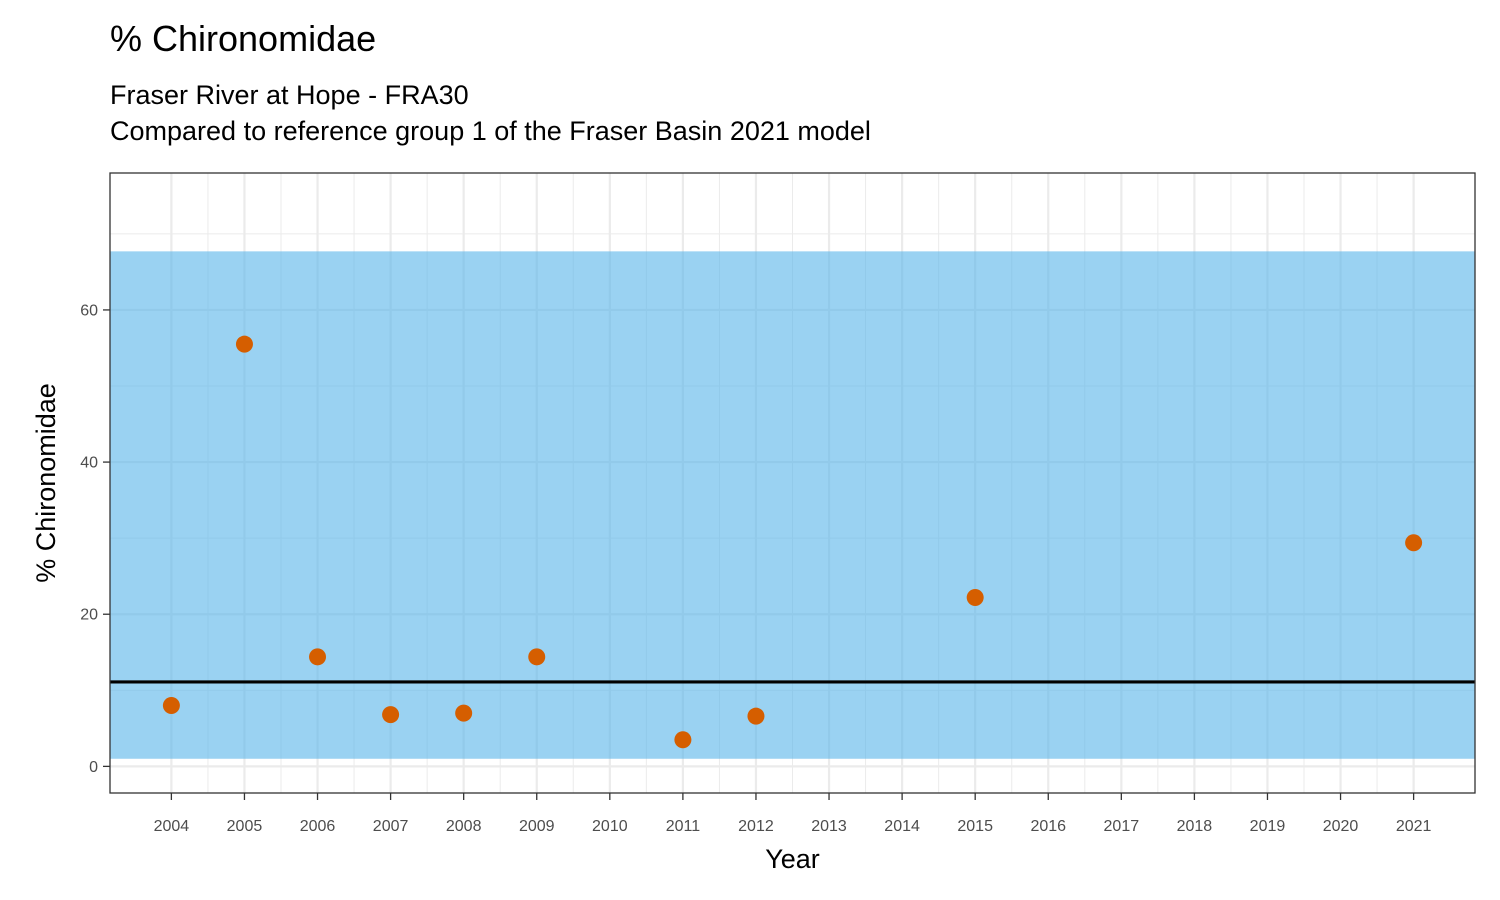 Image resolution: width=1500 pixels, height=900 pixels. What do you see at coordinates (1268, 826) in the screenshot?
I see `x-tick-label: 2019` at bounding box center [1268, 826].